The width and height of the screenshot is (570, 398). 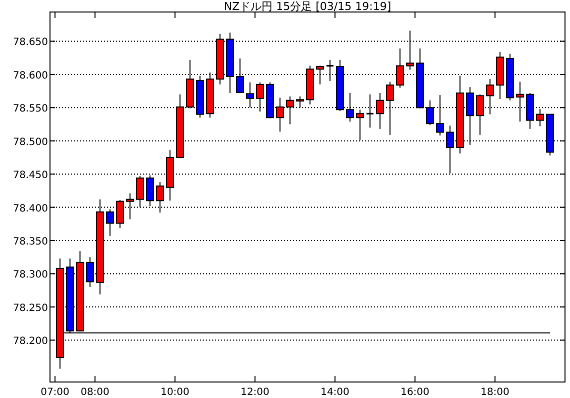 What do you see at coordinates (30, 76) in the screenshot?
I see `y-tick-label: 78.600` at bounding box center [30, 76].